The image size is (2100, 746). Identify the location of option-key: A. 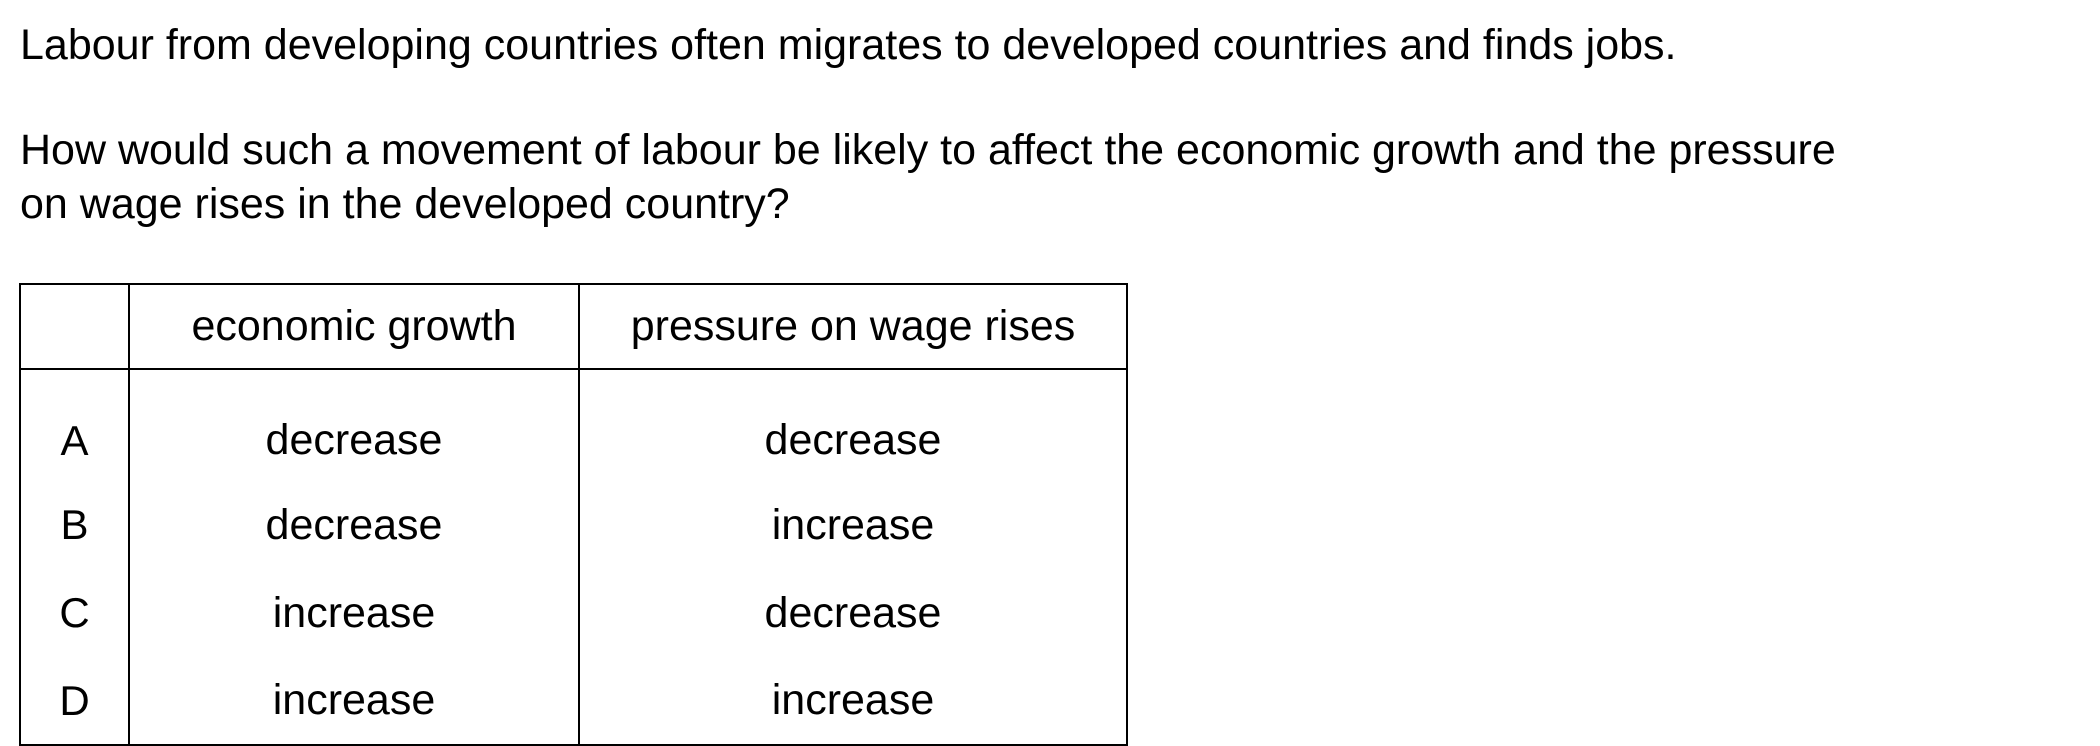
(74, 425).